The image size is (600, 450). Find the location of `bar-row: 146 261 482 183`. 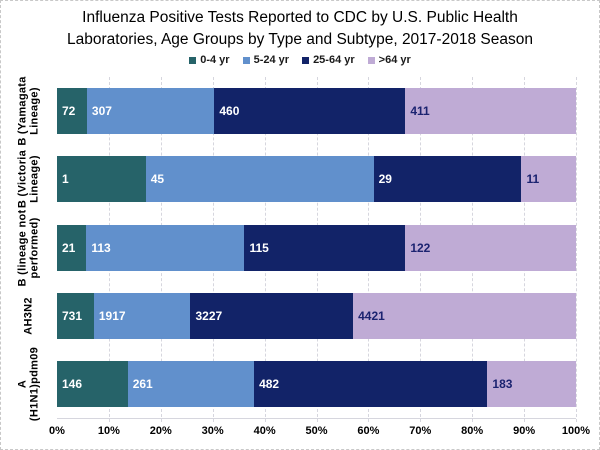

bar-row: 146 261 482 183 is located at coordinates (316, 384).